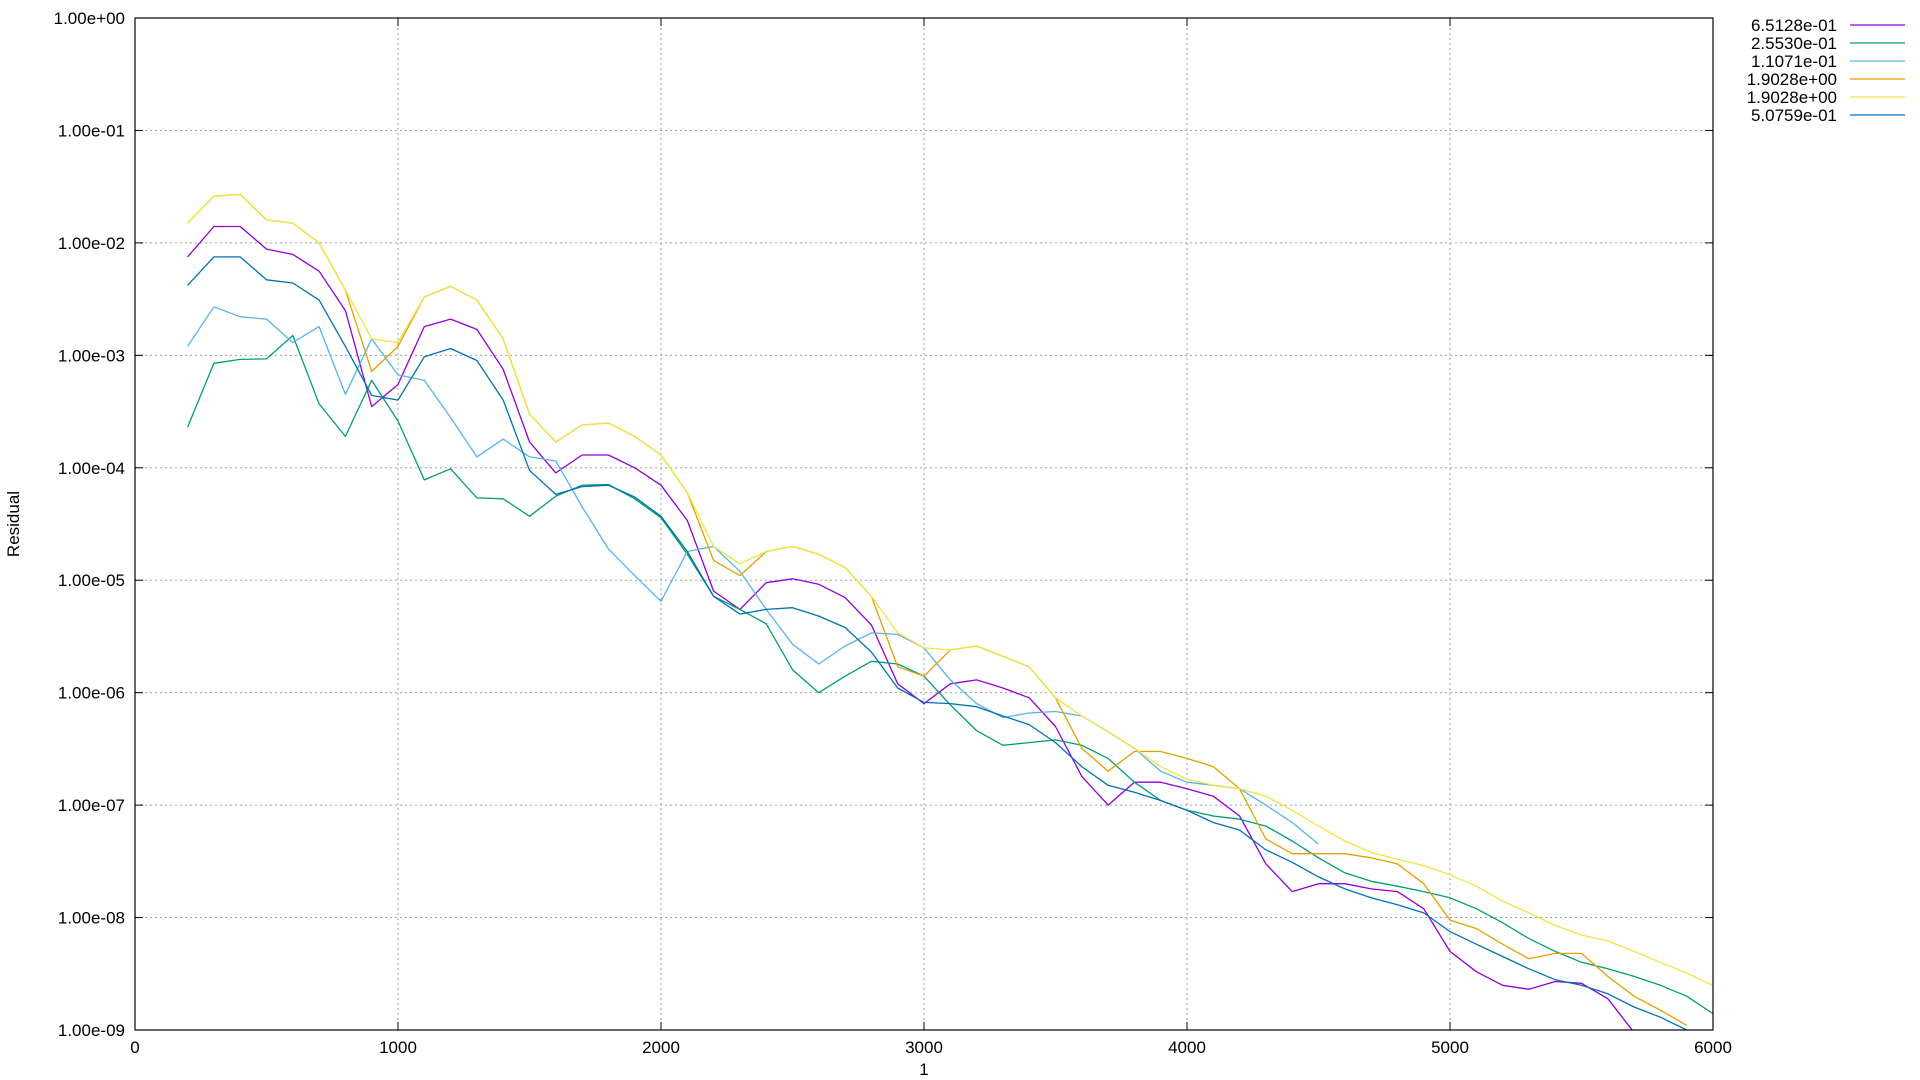 The image size is (1920, 1080). Describe the element at coordinates (91, 918) in the screenshot. I see `y-tick-label: 1.00e-08` at that location.